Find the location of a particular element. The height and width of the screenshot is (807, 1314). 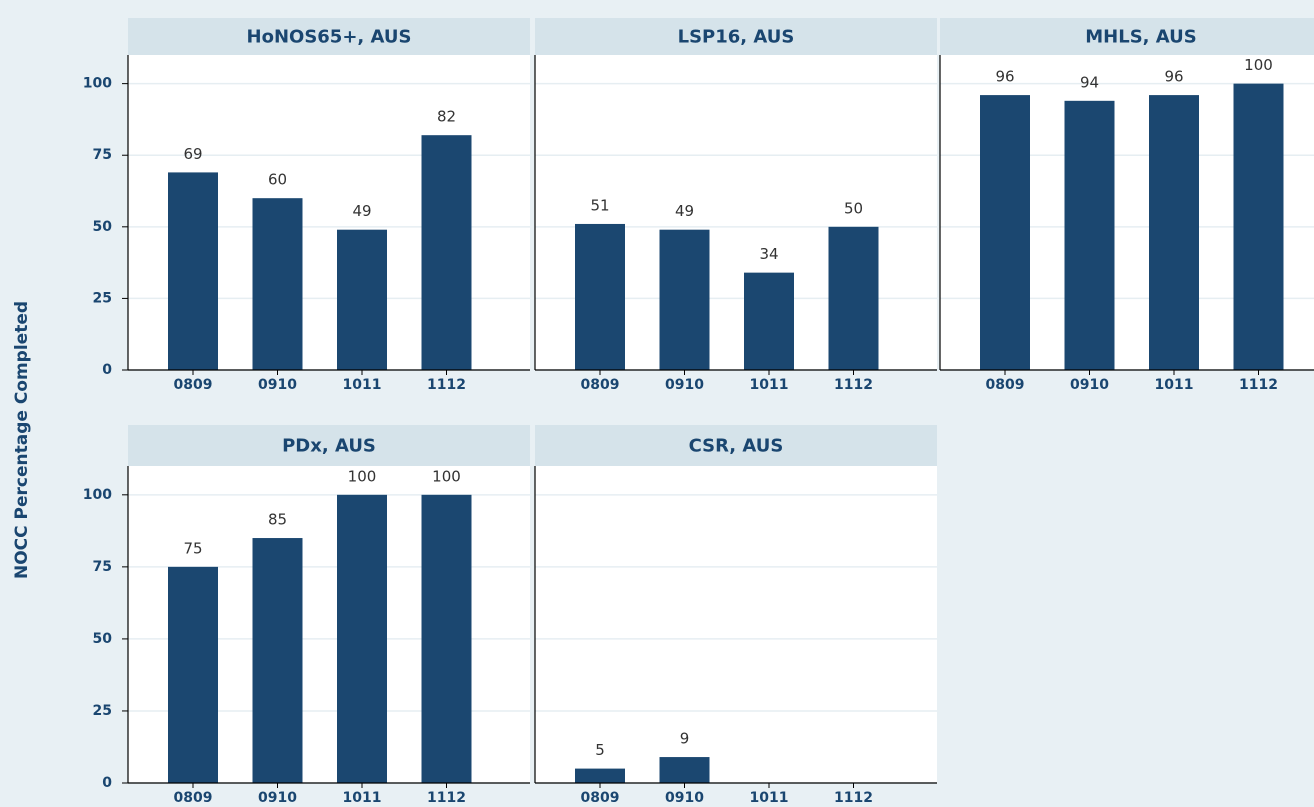

panel-title: CSR, AUS is located at coordinates (736, 446).